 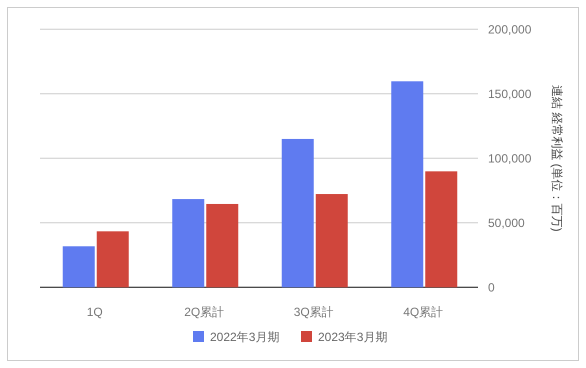 I want to click on x-tick-label: 4Q累計, so click(x=423, y=312).